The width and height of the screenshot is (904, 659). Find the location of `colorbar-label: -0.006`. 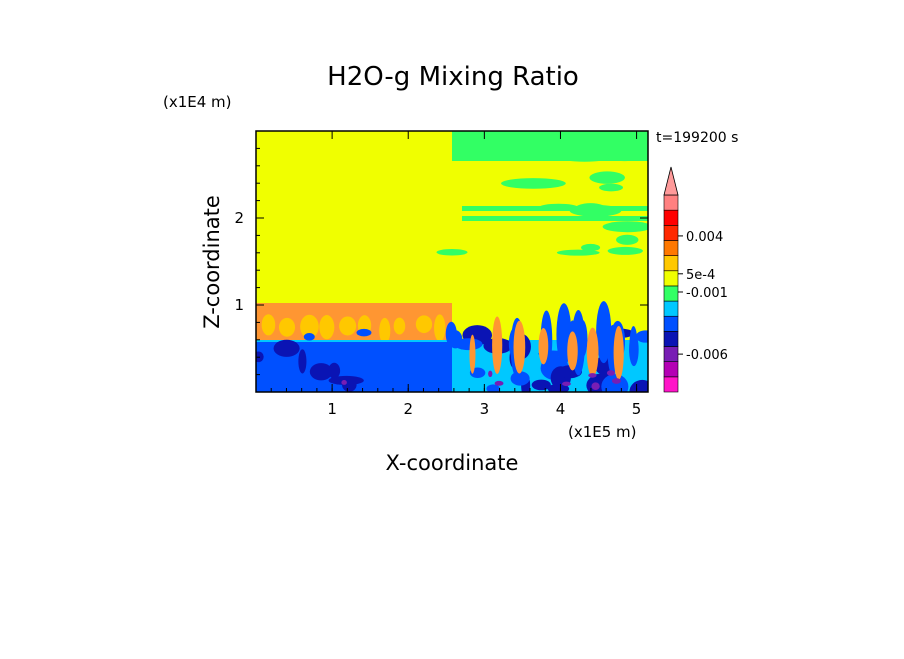

colorbar-label: -0.006 is located at coordinates (707, 355).